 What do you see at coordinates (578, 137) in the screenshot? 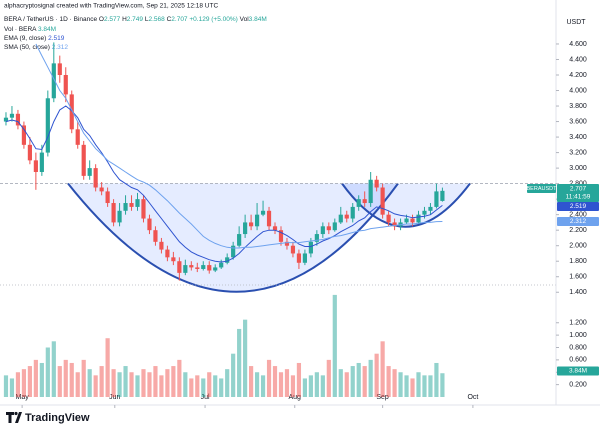
I see `y-tick-label: 3.400` at bounding box center [578, 137].